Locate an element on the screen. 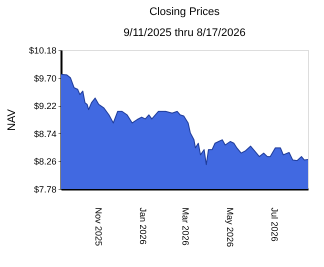 This screenshot has height=267, width=324. x-tick-label: Jan 2026 is located at coordinates (143, 226).